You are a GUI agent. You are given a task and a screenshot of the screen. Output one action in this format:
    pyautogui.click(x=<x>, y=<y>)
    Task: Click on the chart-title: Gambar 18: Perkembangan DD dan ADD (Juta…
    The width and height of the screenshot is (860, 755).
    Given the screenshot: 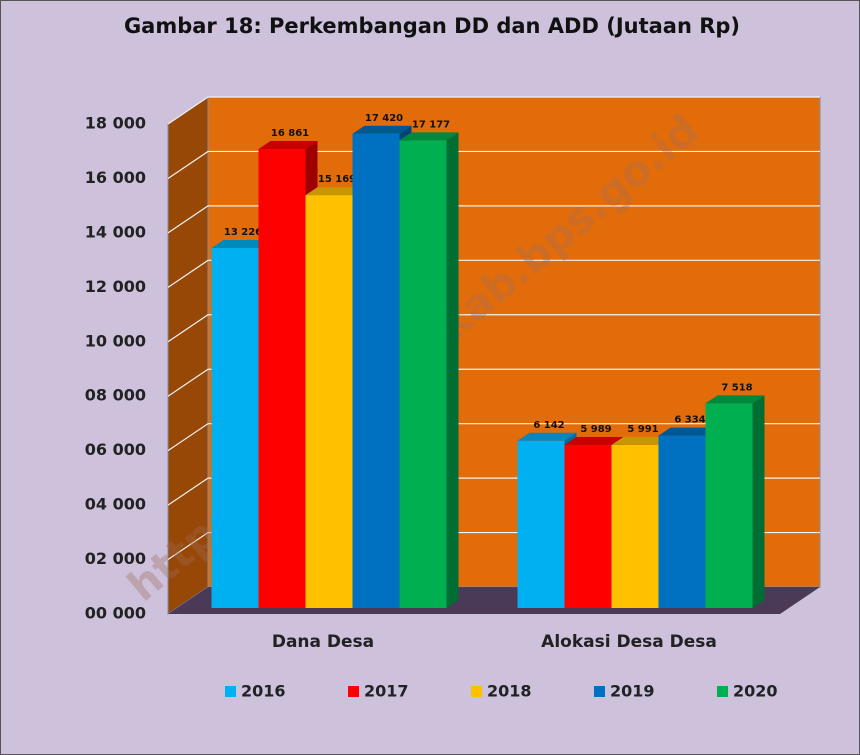 What is the action you would take?
    pyautogui.click(x=432, y=26)
    